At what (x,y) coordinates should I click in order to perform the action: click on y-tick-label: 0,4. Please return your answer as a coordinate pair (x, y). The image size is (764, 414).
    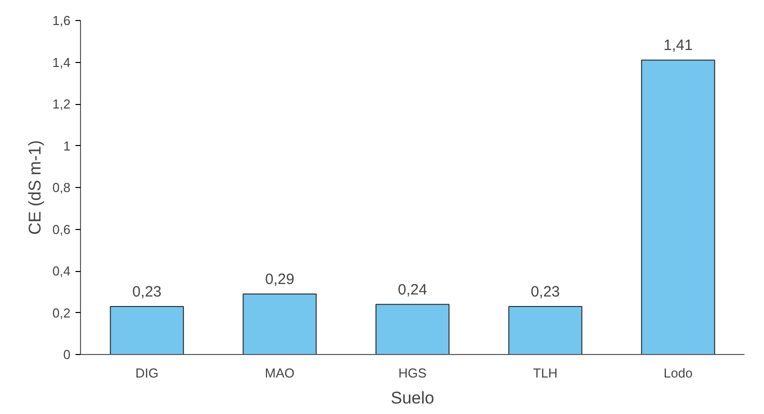
    Looking at the image, I should click on (61, 271).